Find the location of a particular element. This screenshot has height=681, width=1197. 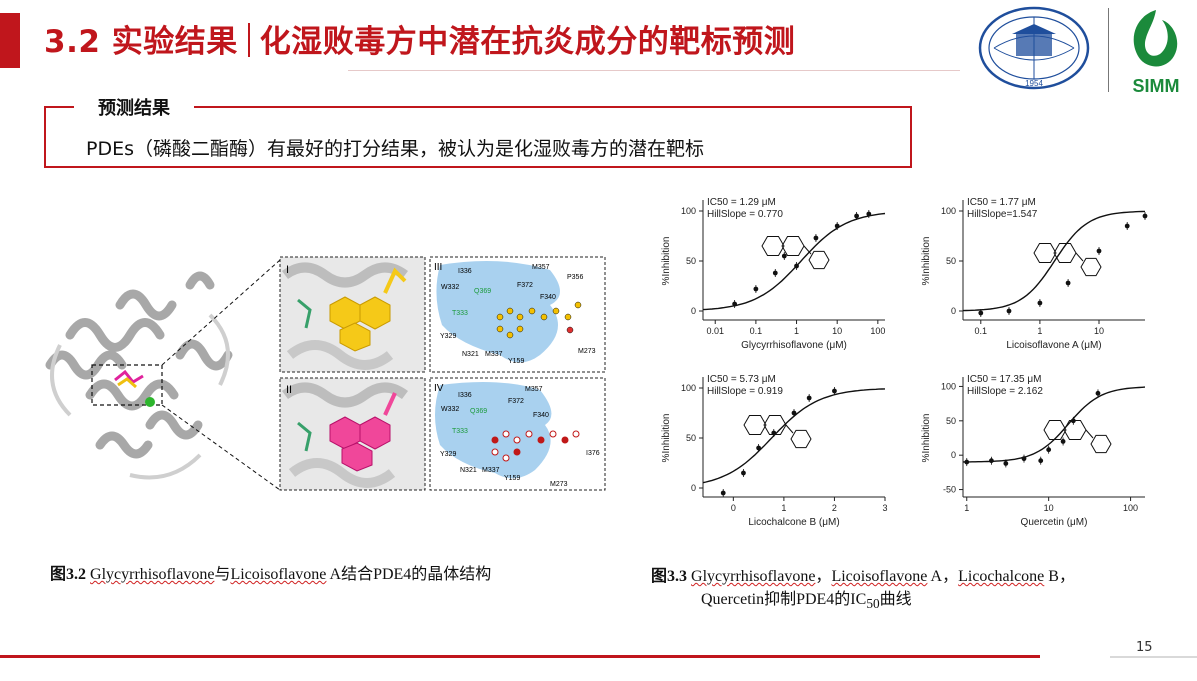

caption-fig-label: 图3.3 is located at coordinates (669, 576).